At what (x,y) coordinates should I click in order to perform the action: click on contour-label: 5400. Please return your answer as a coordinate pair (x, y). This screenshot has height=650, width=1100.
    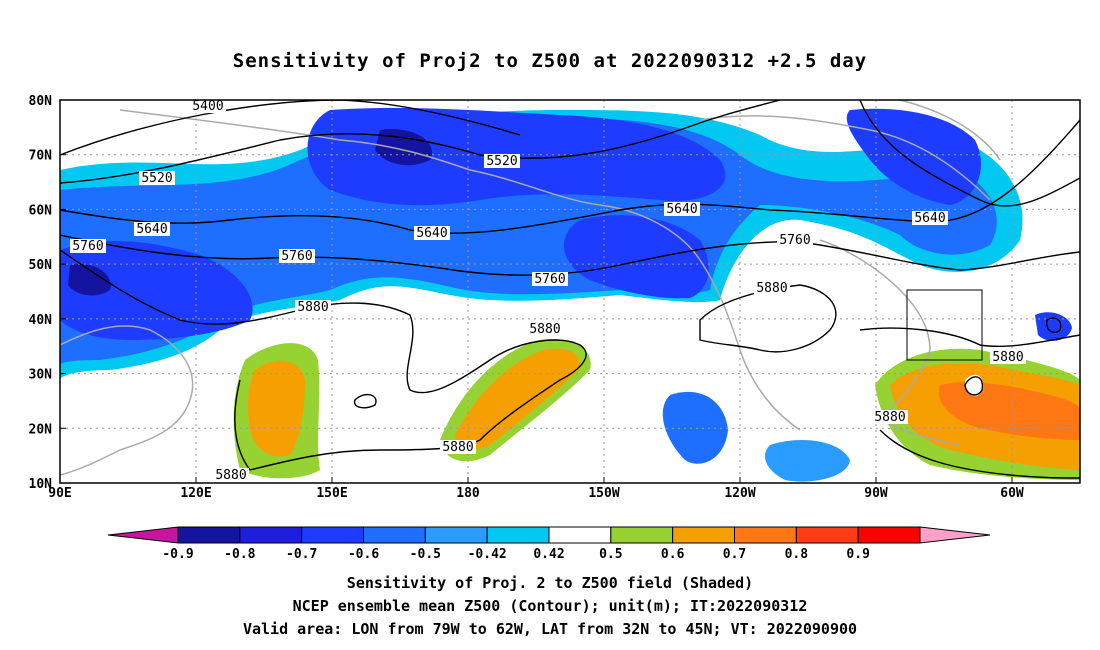
    Looking at the image, I should click on (207, 106).